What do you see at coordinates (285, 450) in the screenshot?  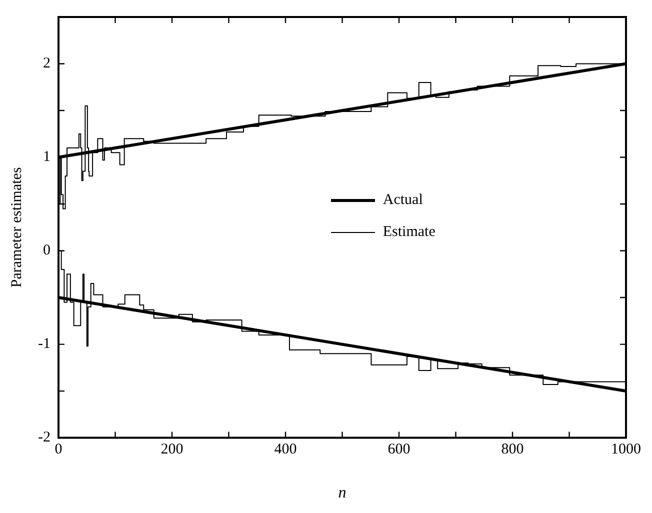 I see `x-tick-label: 400` at bounding box center [285, 450].